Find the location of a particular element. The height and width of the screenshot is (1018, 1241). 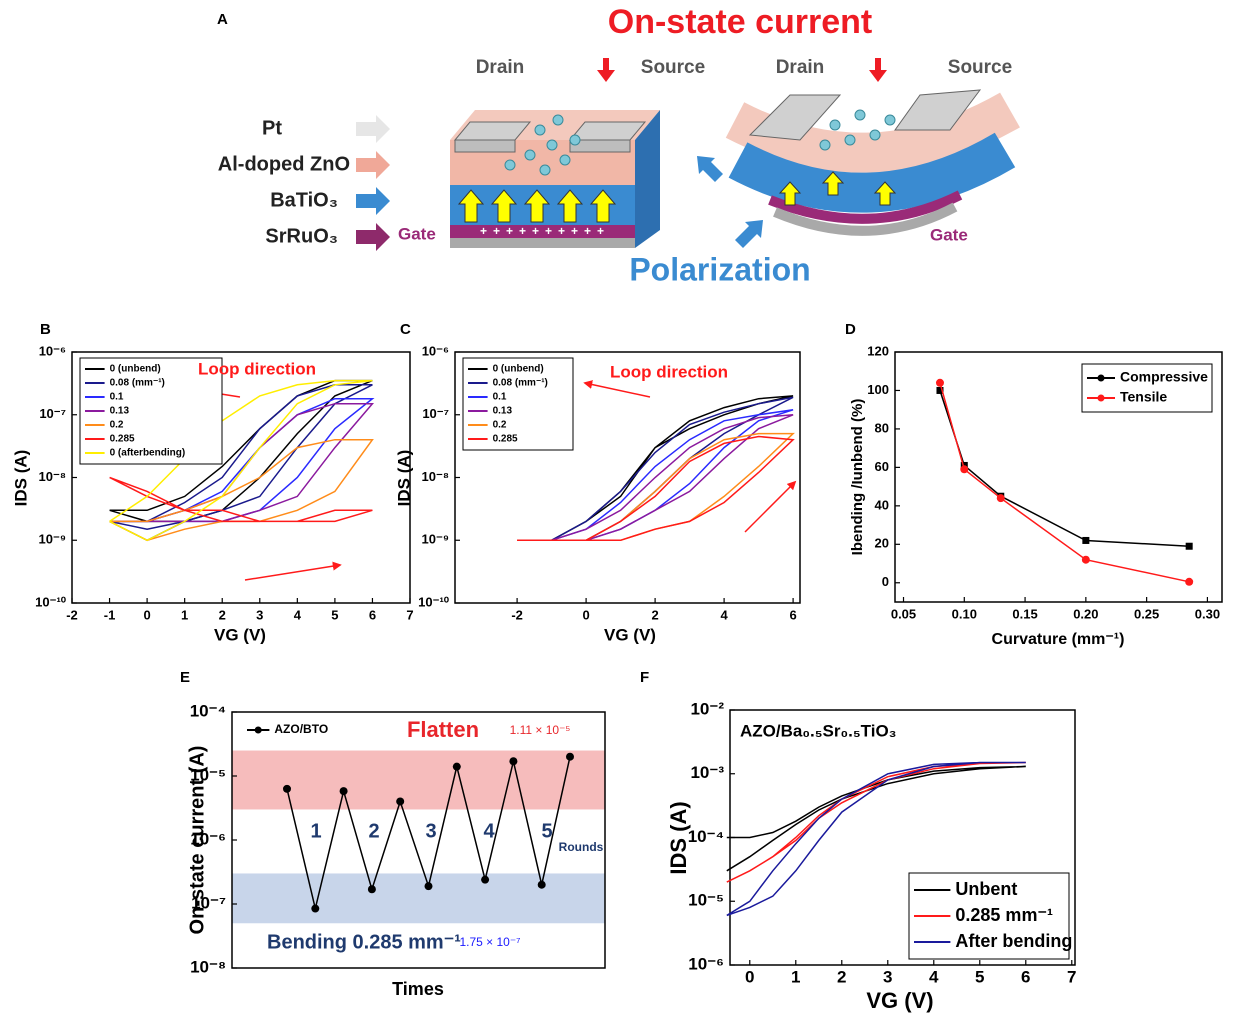

annotation: AZO/Ba₀.₅Sr₀.₅TiO₃ is located at coordinates (818, 730).